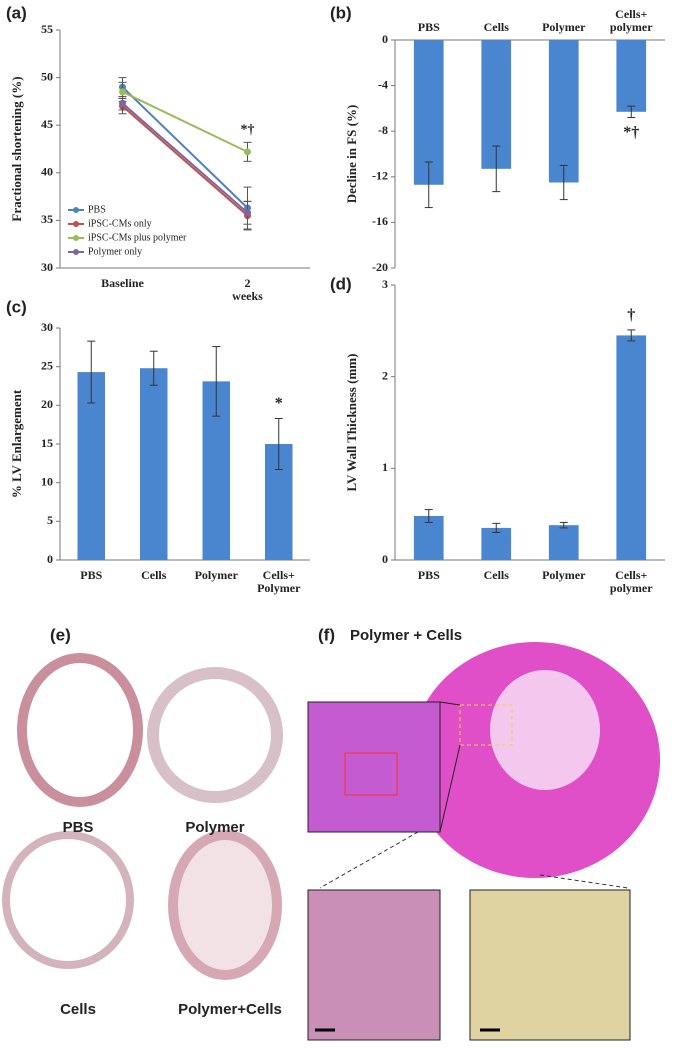 This screenshot has width=679, height=1050. Describe the element at coordinates (78, 827) in the screenshot. I see `caption: PBS` at that location.